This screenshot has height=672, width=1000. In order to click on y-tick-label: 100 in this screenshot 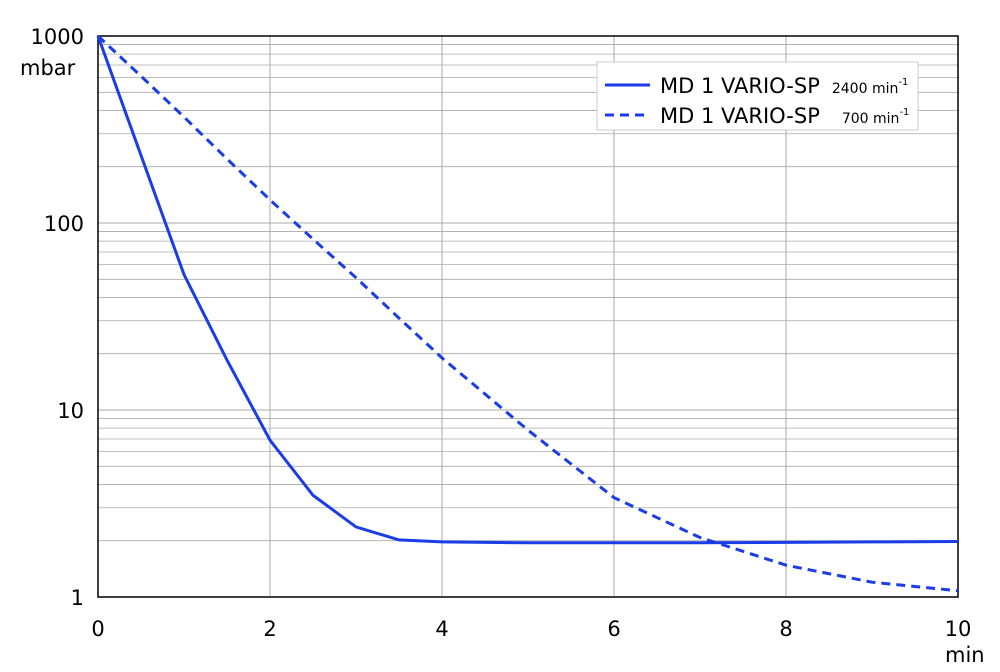, I will do `click(64, 224)`.